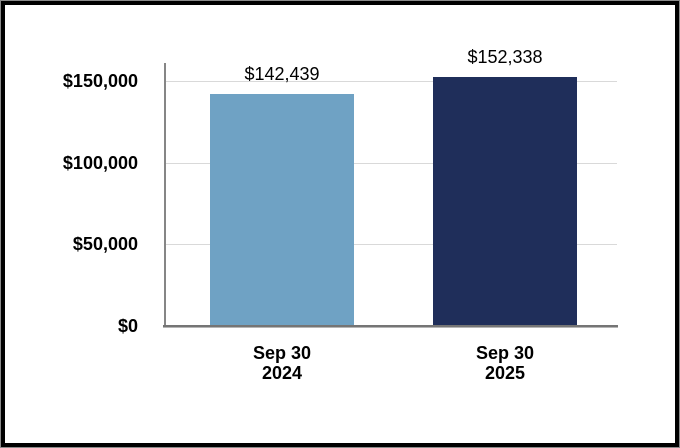 The image size is (680, 448). What do you see at coordinates (282, 209) in the screenshot?
I see `bar-sep30-2024` at bounding box center [282, 209].